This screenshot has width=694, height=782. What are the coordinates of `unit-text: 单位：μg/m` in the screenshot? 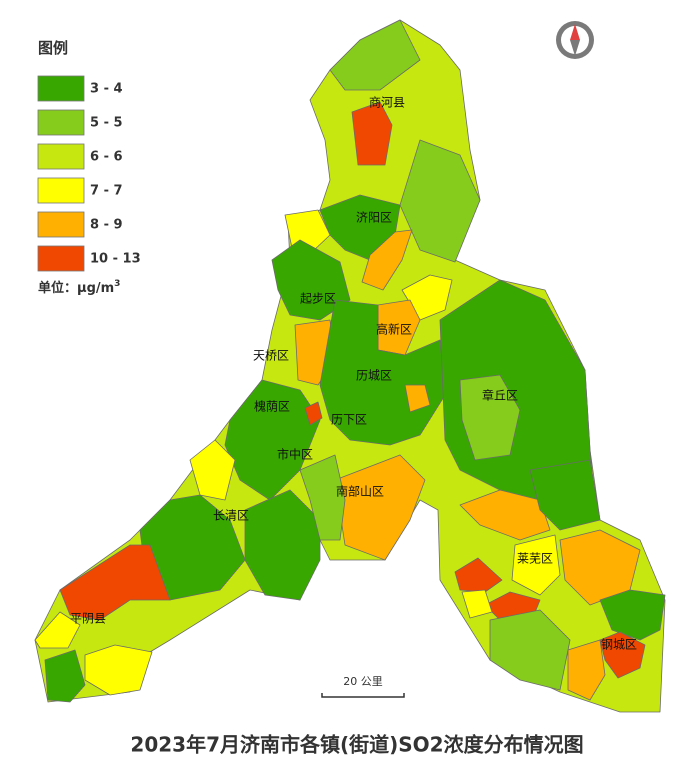 It's located at (76, 288).